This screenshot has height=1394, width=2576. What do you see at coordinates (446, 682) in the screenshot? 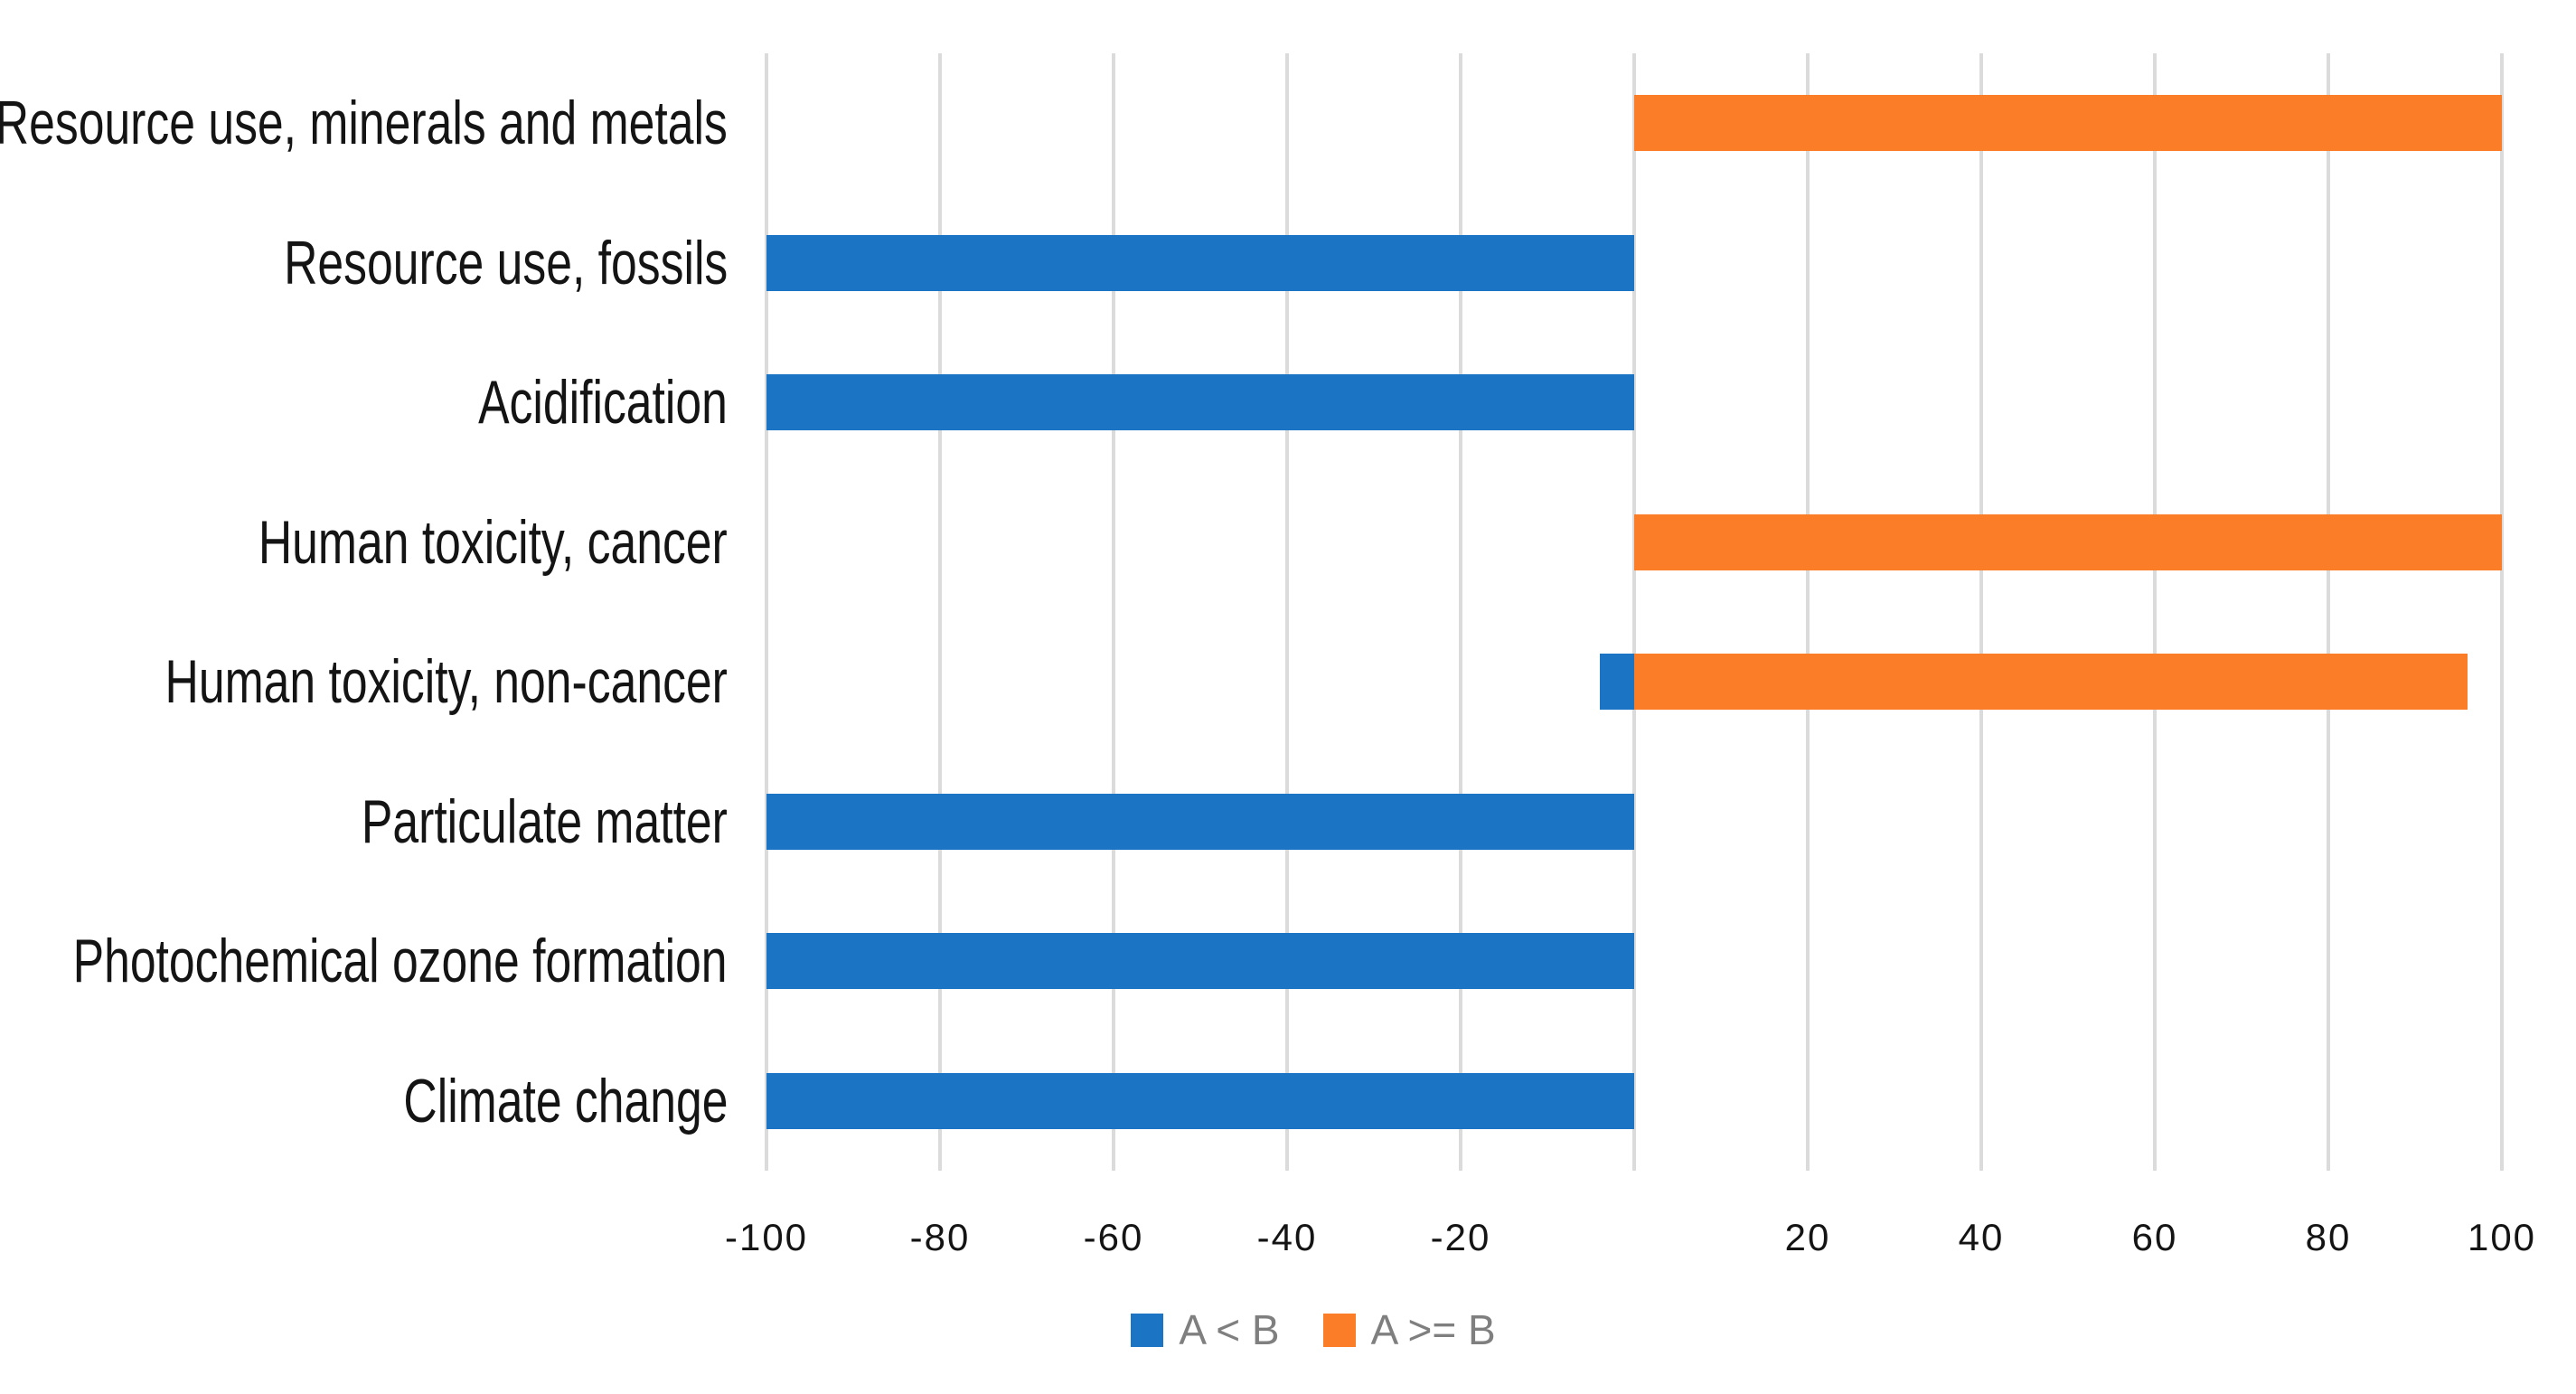
I see `category-label-row-5: Human toxicity, non-cancer` at bounding box center [446, 682].